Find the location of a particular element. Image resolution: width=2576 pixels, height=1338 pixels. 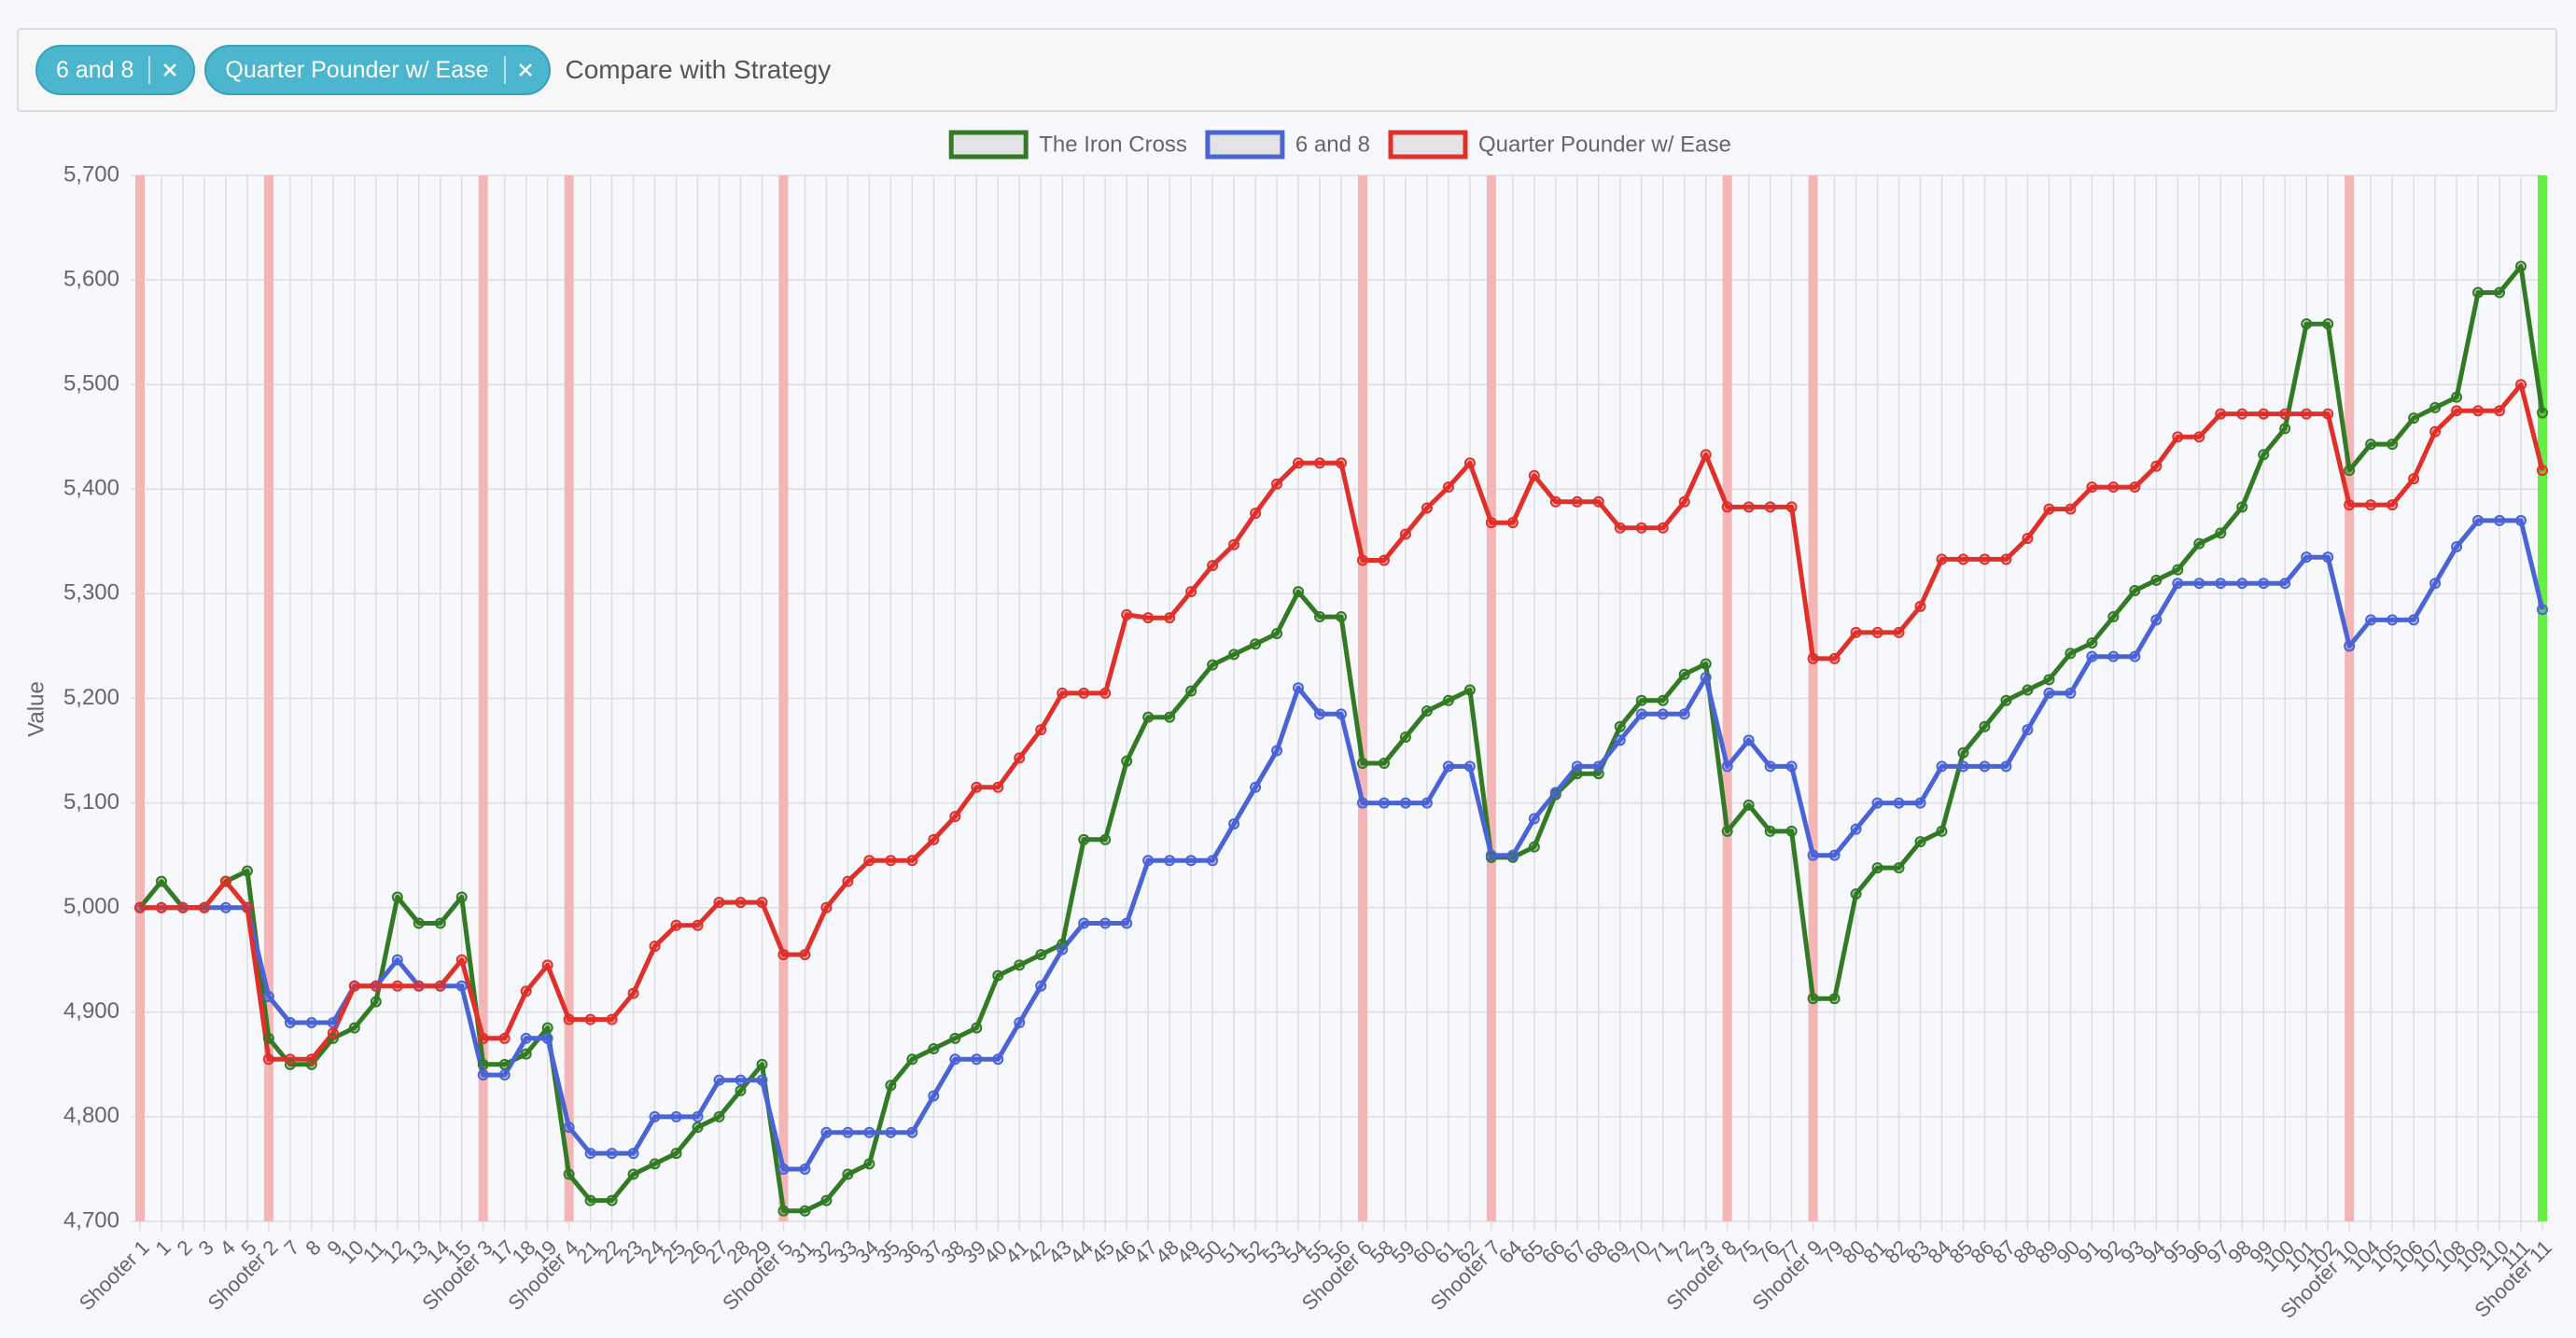

chip: Quarter Pounder w/ Ease is located at coordinates (377, 70).